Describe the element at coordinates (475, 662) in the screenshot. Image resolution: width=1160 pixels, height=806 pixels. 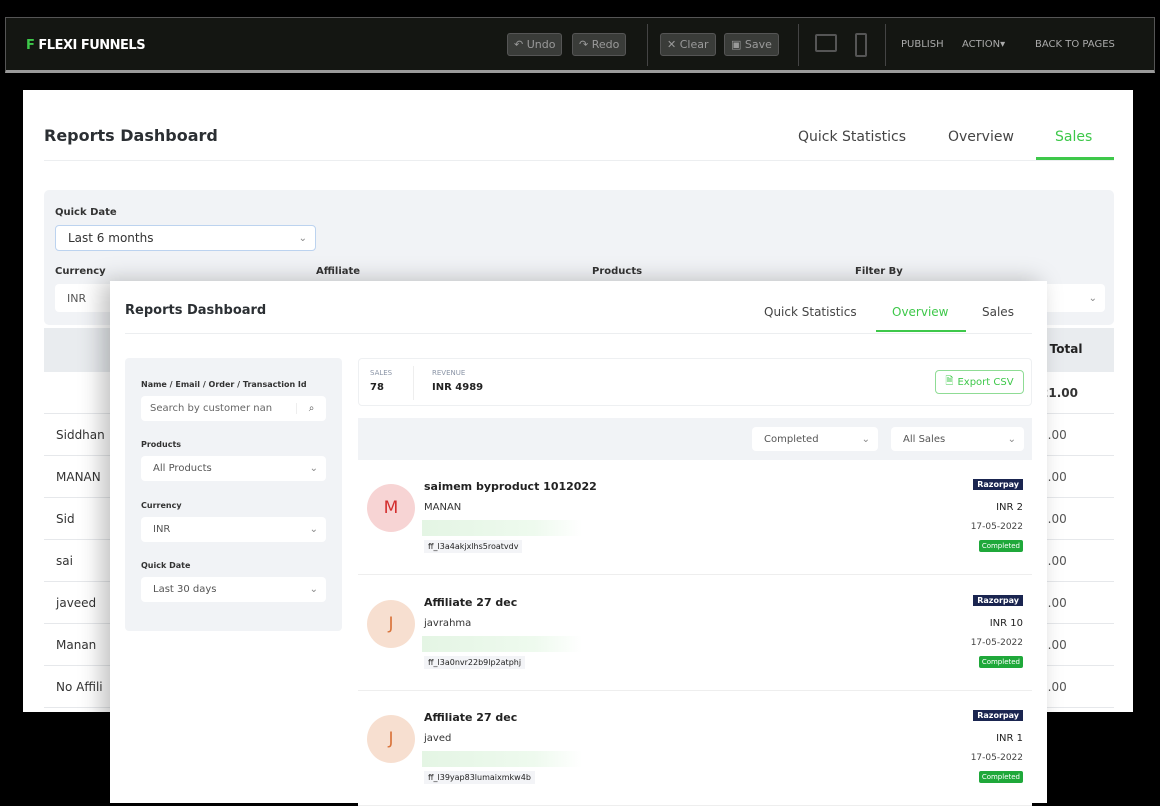
I see `transaction-id: ff_l3a0nvr22b9lp2atphj` at that location.